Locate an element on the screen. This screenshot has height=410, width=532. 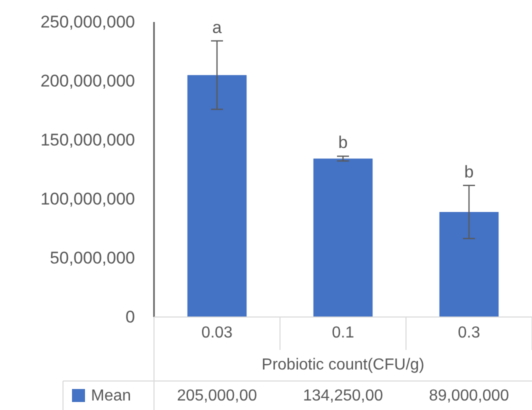
y-tick-label: 50,000,000 is located at coordinates (92, 258).